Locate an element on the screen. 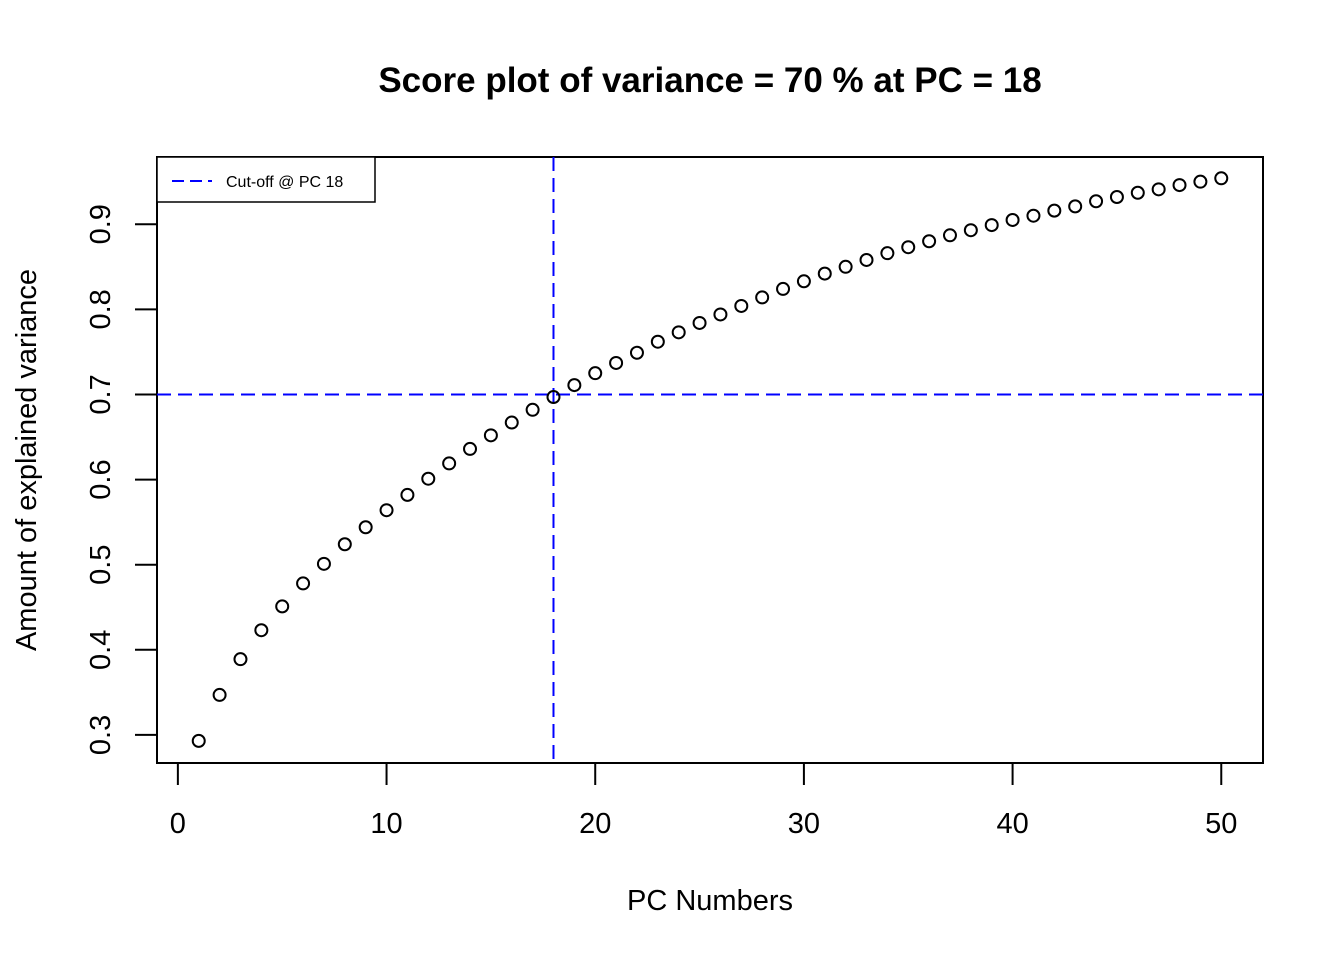 The height and width of the screenshot is (960, 1344). y-tick-label: 0.3 is located at coordinates (101, 735).